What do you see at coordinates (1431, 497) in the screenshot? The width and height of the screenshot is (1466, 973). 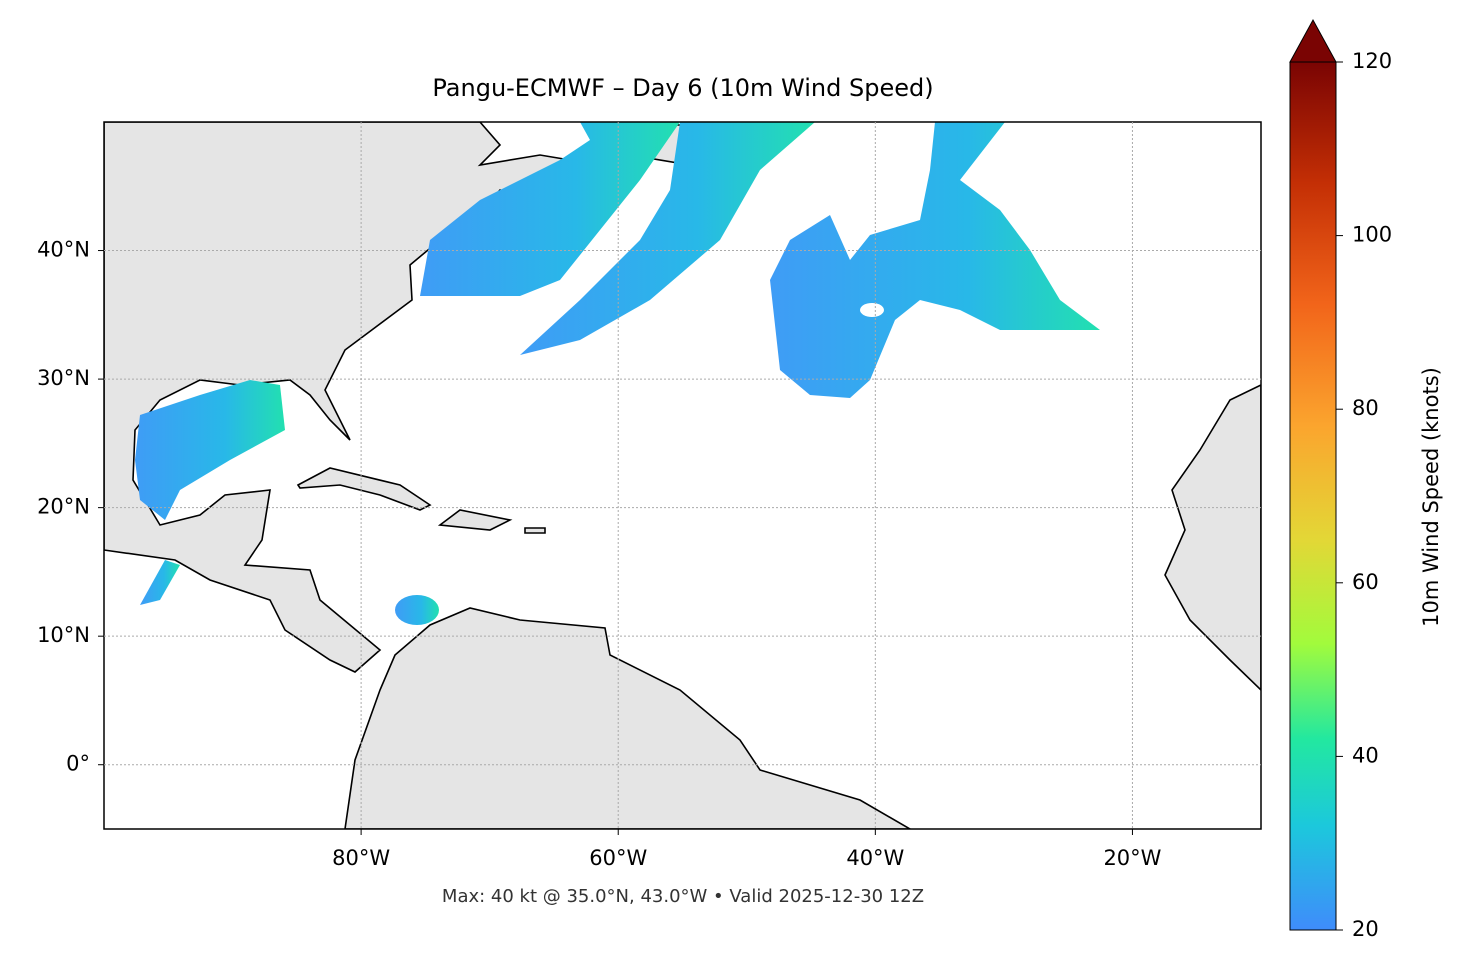 I see `colorbar-label: 10m Wind Speed (knots)` at bounding box center [1431, 497].